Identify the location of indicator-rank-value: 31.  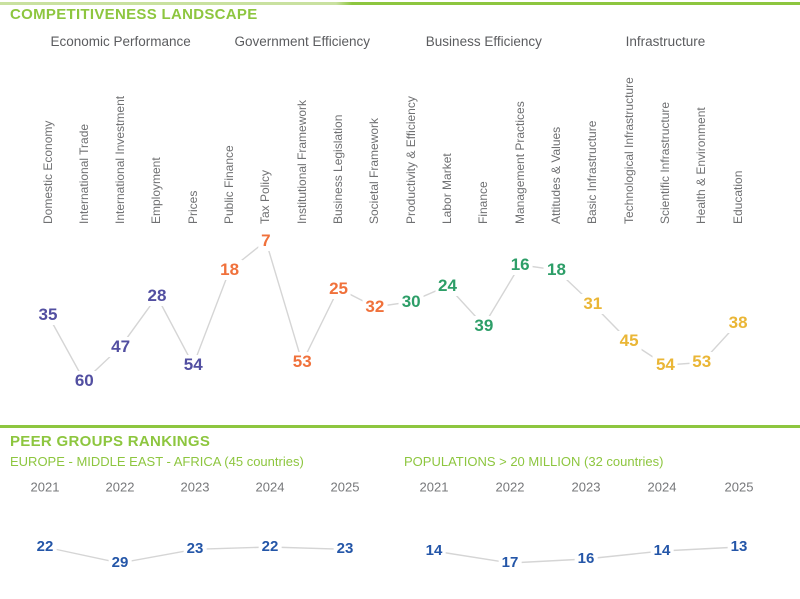
(593, 304).